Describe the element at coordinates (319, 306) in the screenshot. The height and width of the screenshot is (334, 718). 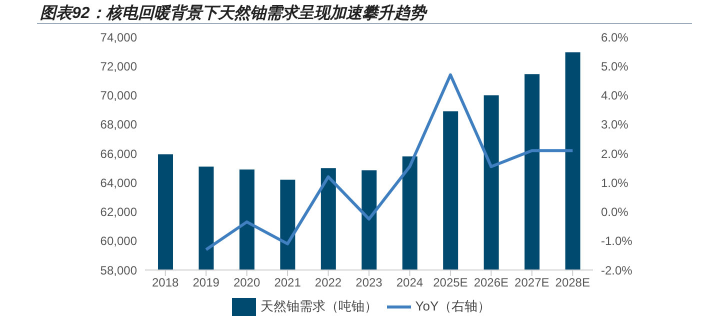
I see `legend-label: 天然铀需求（吨铀）` at that location.